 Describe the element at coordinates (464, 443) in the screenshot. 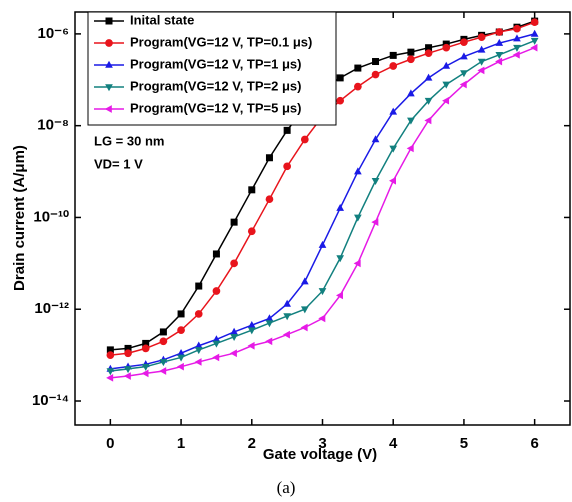

I see `x-tick-label: 5` at that location.